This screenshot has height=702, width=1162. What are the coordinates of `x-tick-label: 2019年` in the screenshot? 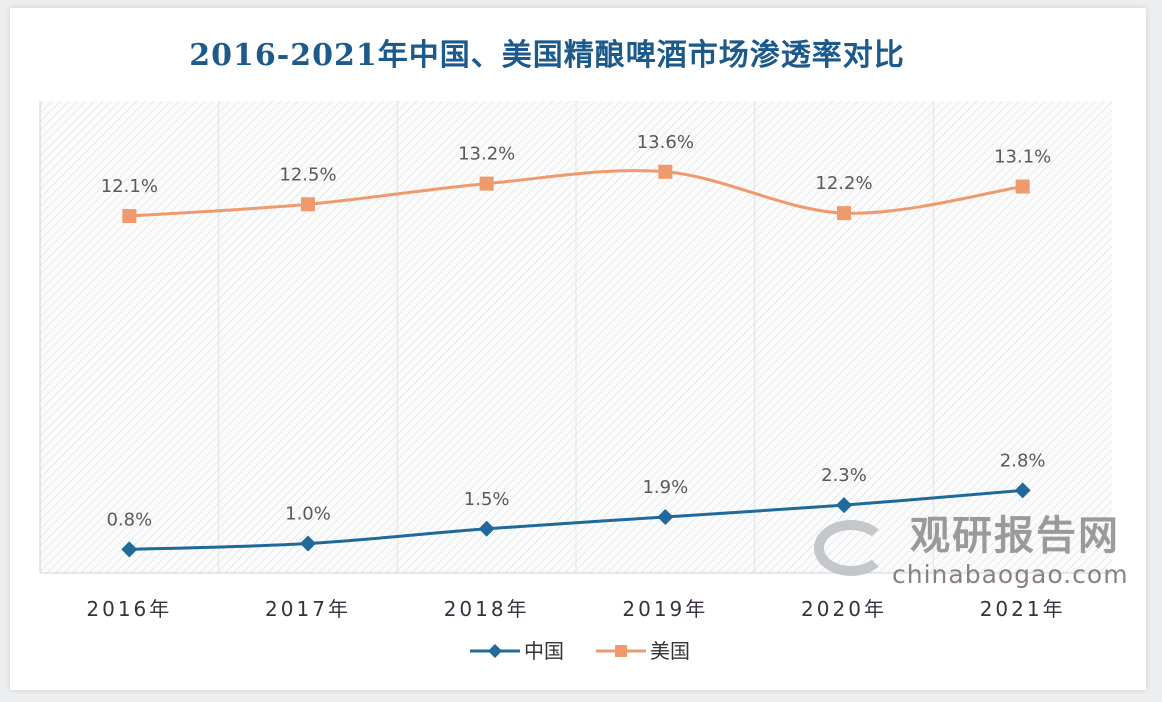 It's located at (665, 609).